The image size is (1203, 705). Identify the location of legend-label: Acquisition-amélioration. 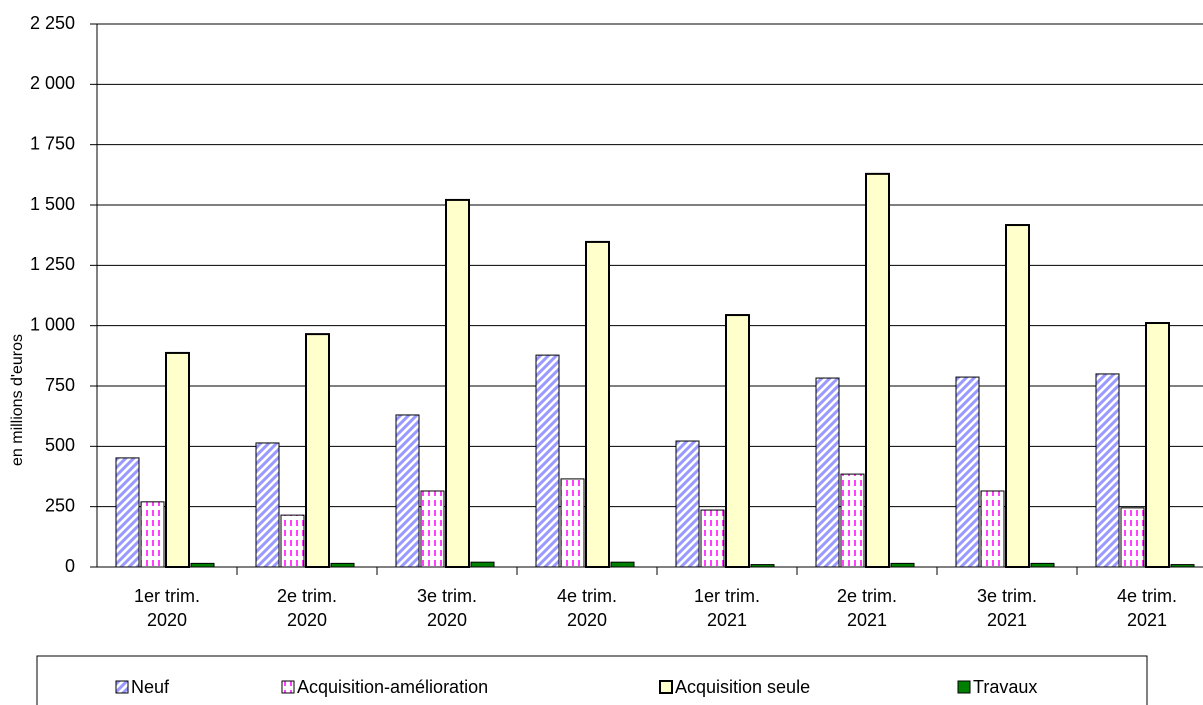
(392, 687).